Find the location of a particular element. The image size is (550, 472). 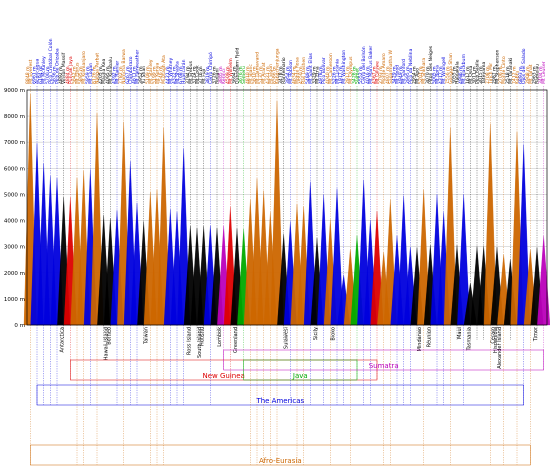

peak-elevation-label: 1917 m is located at coordinates (341, 75).